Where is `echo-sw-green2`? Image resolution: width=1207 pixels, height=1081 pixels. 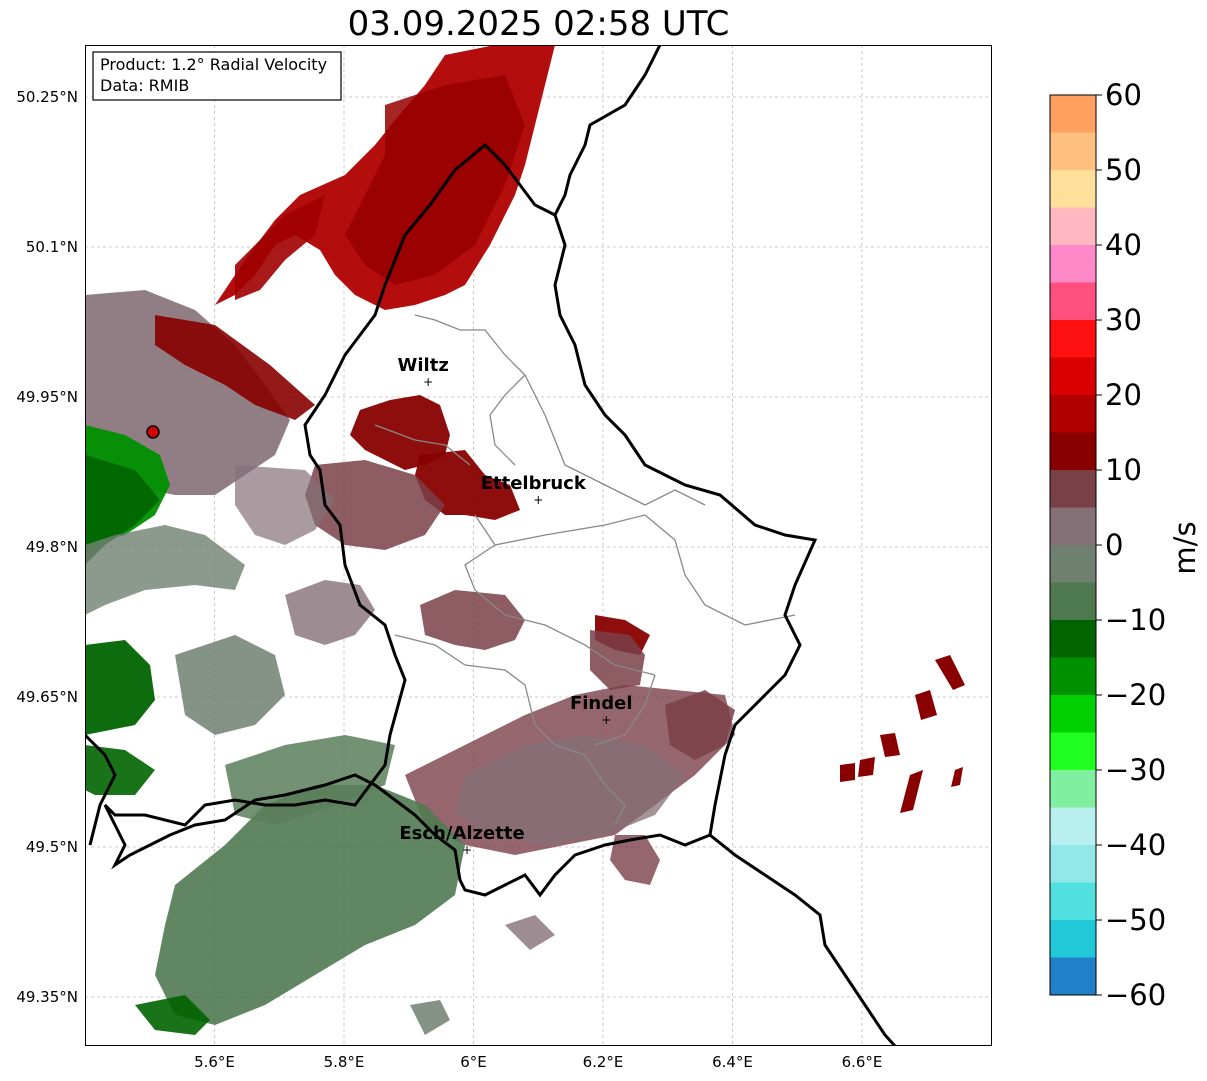
echo-sw-green2 is located at coordinates (310, 780).